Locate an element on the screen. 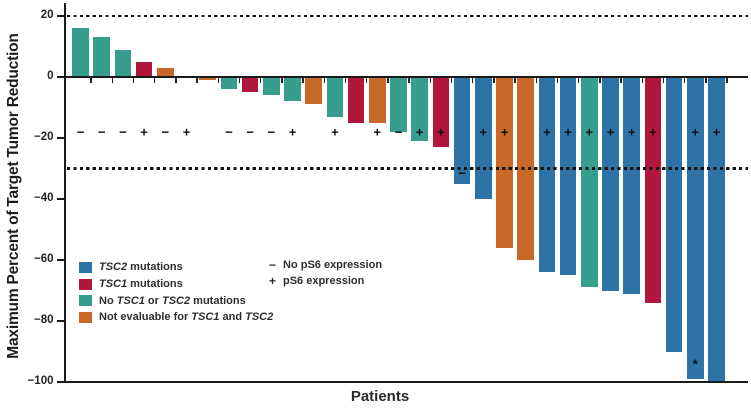 Image resolution: width=751 pixels, height=409 pixels. y-tick-label: −20 is located at coordinates (43, 137).